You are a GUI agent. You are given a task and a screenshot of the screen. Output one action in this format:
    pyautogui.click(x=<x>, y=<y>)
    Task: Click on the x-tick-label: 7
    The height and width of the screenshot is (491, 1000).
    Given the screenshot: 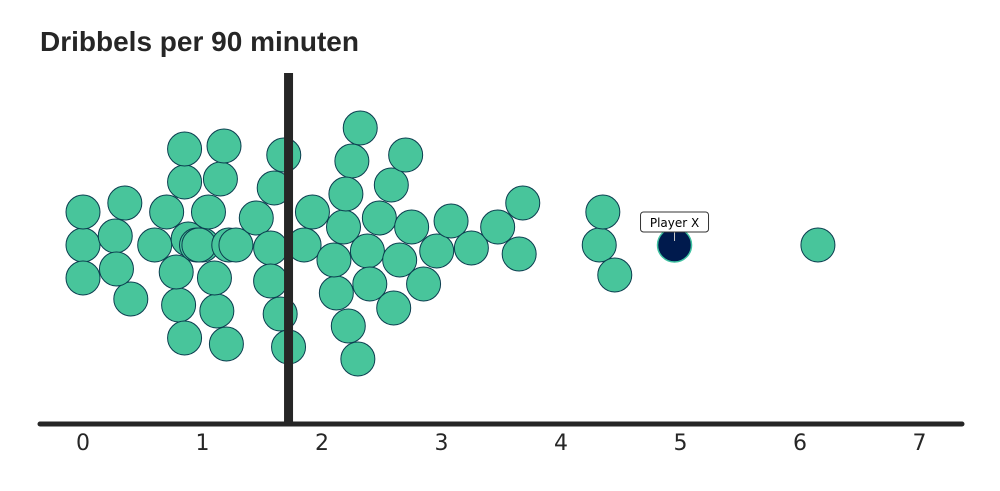 What is the action you would take?
    pyautogui.click(x=920, y=443)
    